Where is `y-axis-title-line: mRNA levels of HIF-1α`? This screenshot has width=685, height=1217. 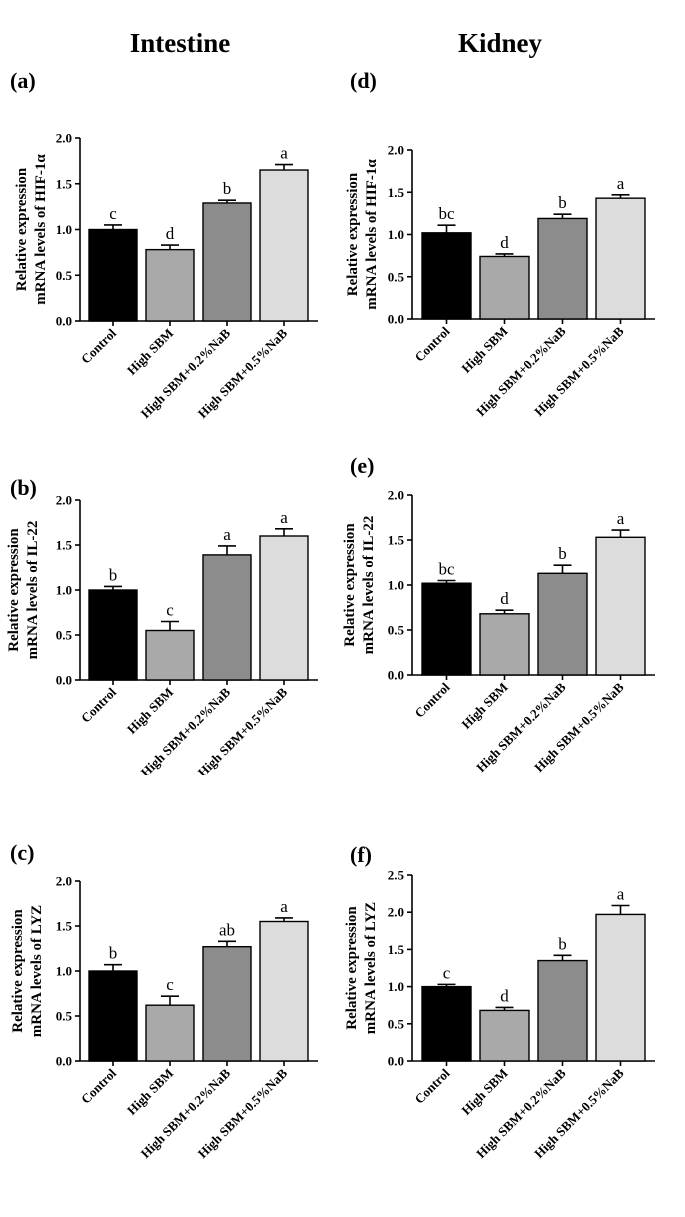 y-axis-title-line: mRNA levels of HIF-1α is located at coordinates (41, 229).